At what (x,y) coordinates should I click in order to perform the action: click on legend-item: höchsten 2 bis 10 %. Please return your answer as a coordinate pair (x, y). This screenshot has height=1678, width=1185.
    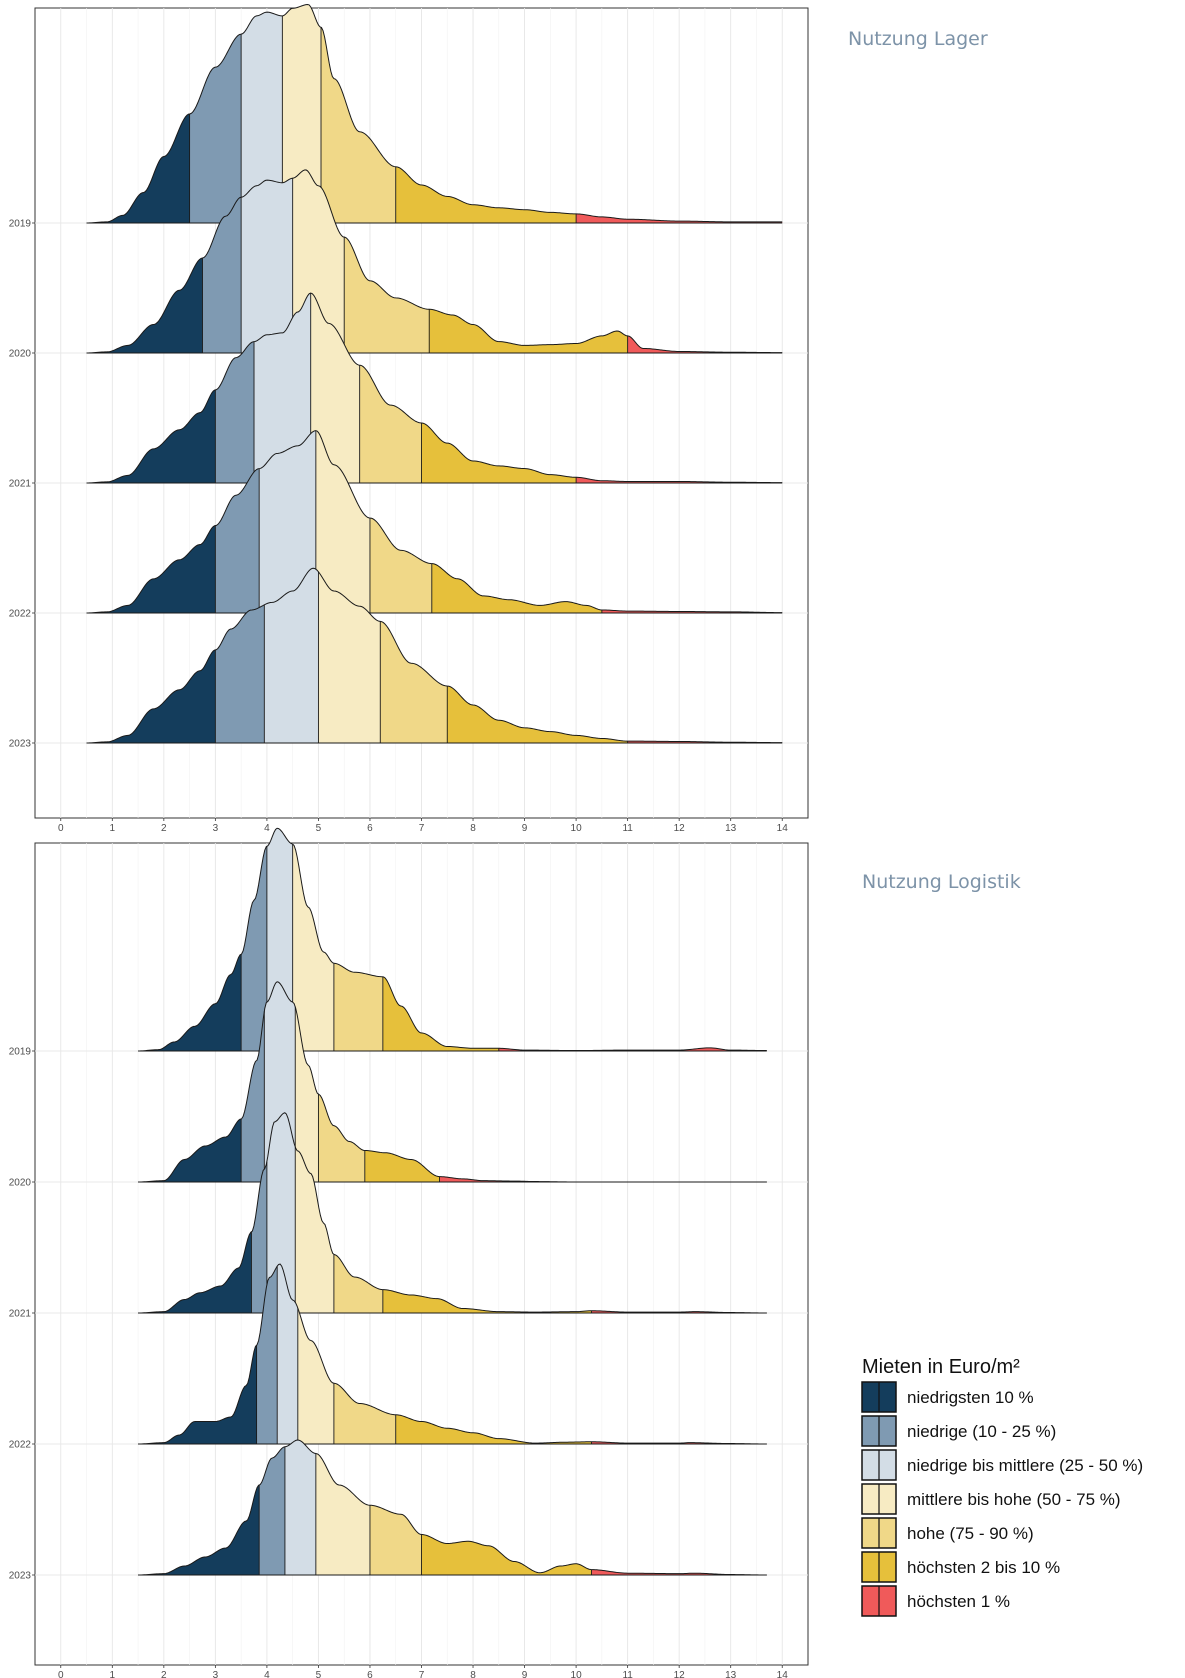
    Looking at the image, I should click on (960, 1567).